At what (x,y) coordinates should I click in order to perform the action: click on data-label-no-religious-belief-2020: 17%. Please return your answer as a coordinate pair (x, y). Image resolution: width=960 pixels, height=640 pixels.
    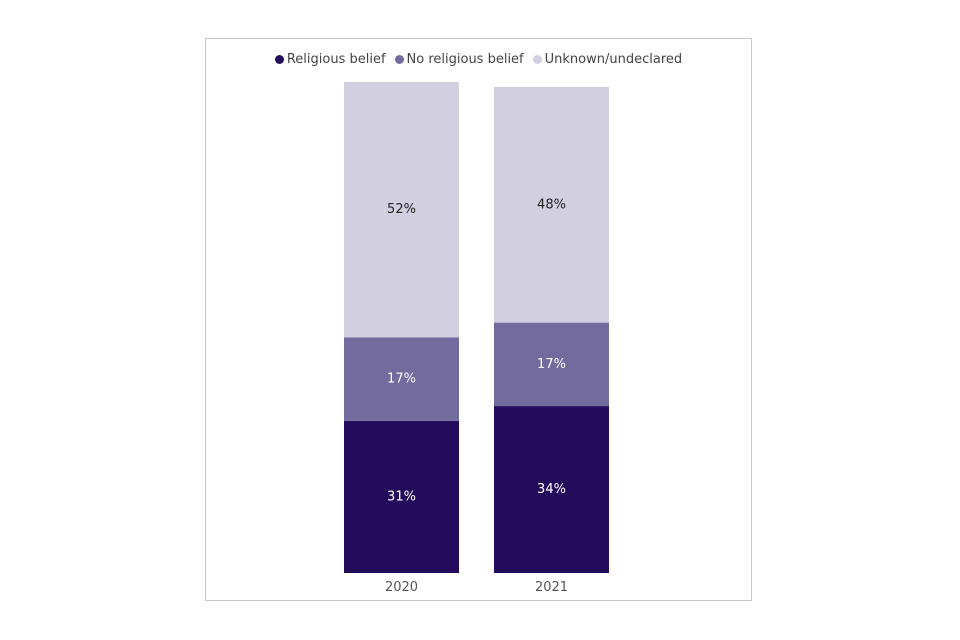
    Looking at the image, I should click on (401, 379).